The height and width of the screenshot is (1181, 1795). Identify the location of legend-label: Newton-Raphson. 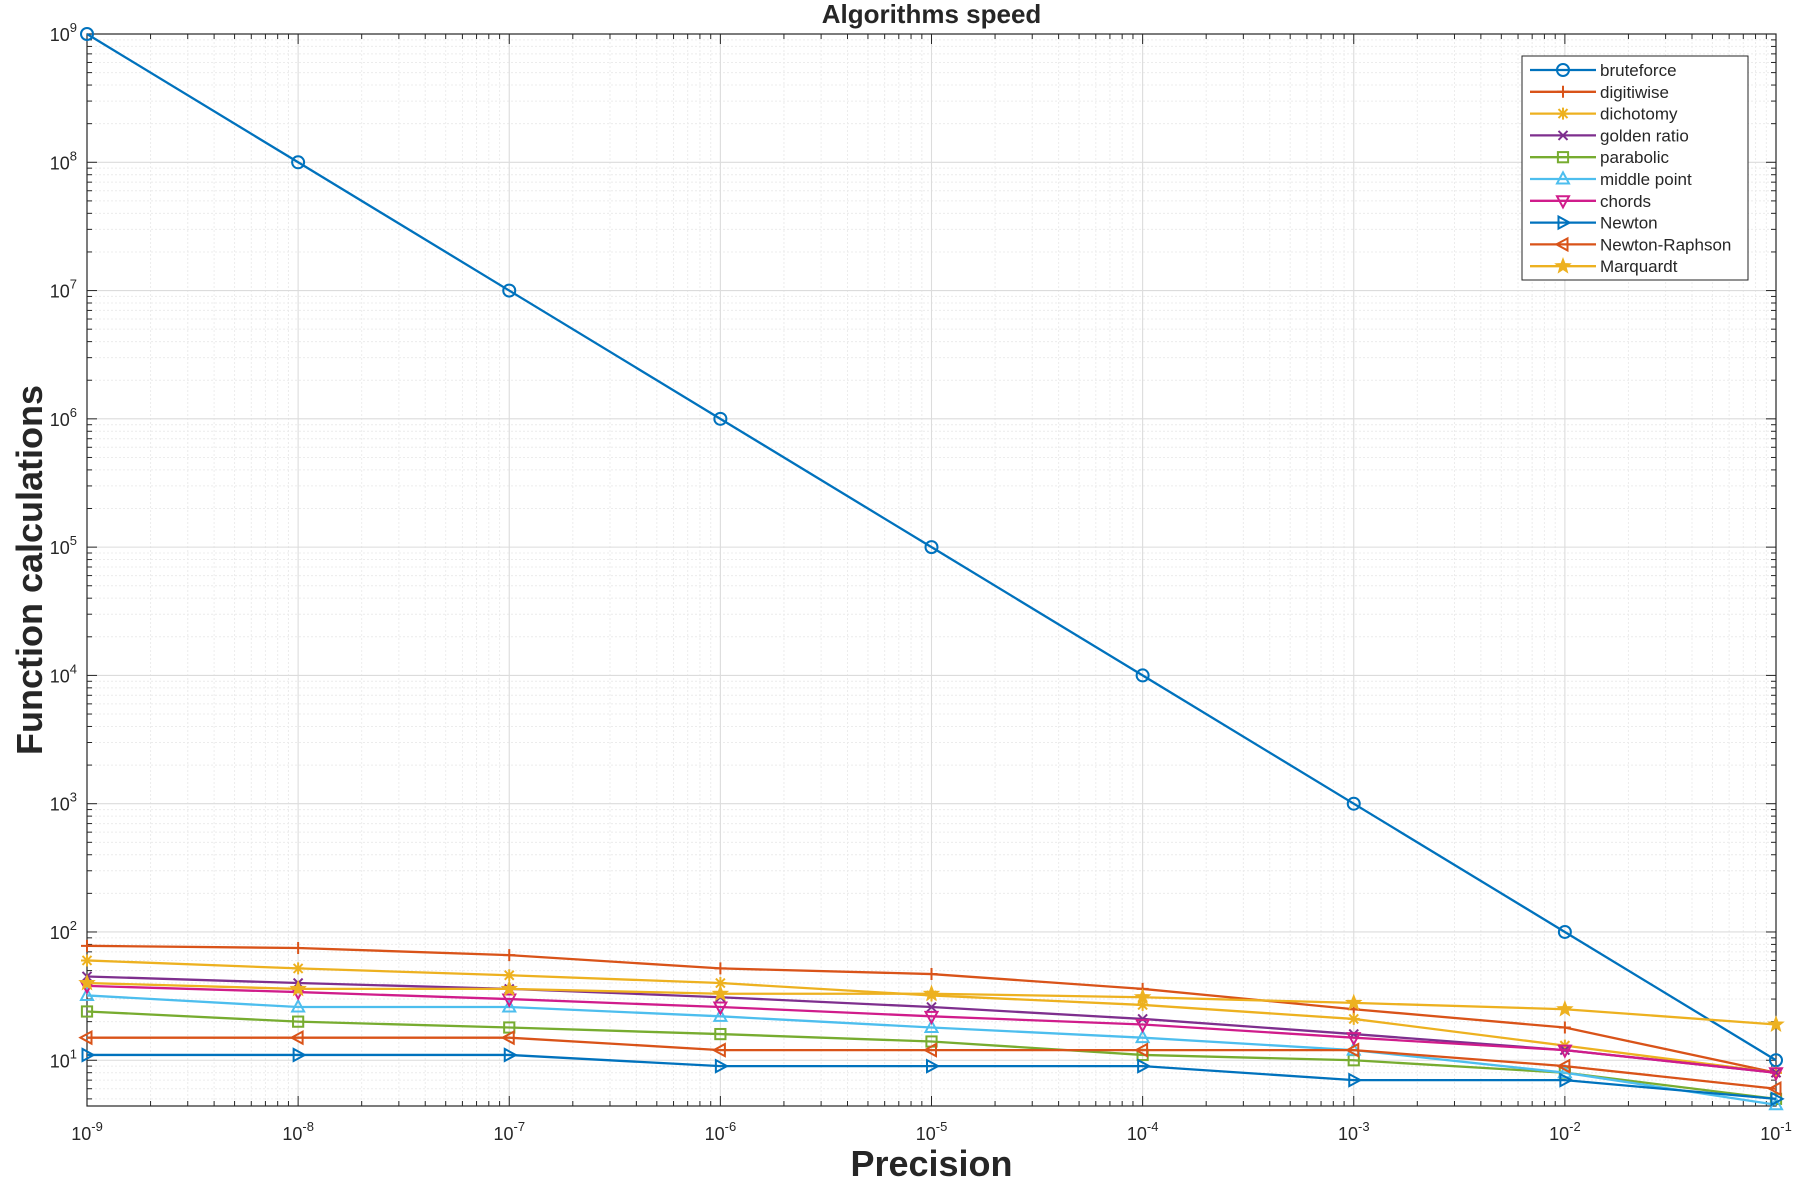
(1665, 244).